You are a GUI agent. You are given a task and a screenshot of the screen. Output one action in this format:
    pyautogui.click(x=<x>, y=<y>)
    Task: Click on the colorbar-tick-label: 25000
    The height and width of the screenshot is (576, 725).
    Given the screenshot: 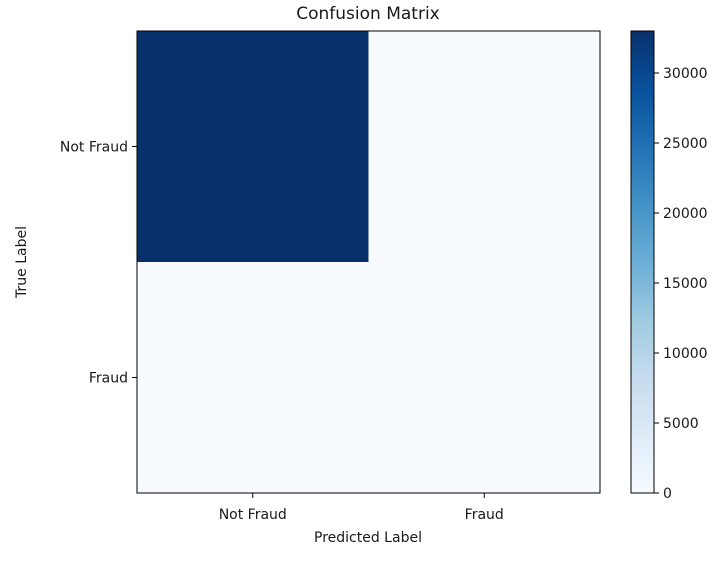 What is the action you would take?
    pyautogui.click(x=685, y=144)
    